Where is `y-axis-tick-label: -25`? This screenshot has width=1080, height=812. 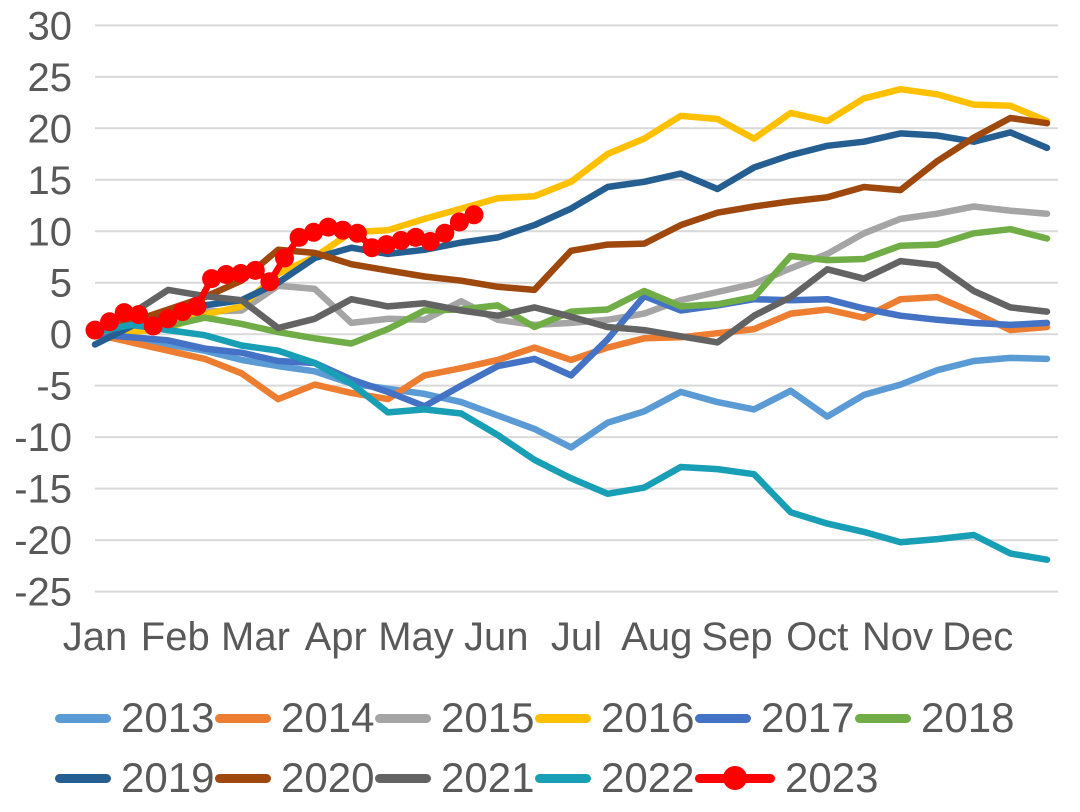 y-axis-tick-label: -25 is located at coordinates (43, 593).